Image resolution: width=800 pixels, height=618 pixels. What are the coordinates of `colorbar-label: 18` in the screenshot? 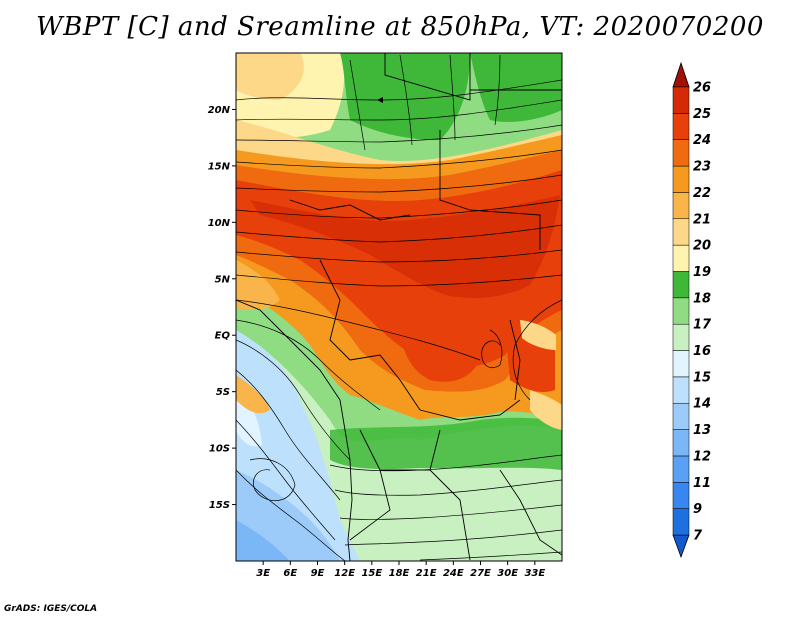 It's located at (702, 298).